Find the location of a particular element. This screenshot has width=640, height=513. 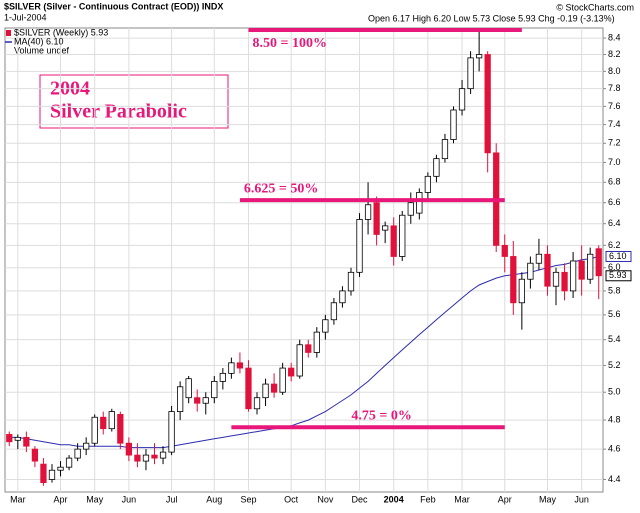

y-tick-label: 5.0 is located at coordinates (614, 392).